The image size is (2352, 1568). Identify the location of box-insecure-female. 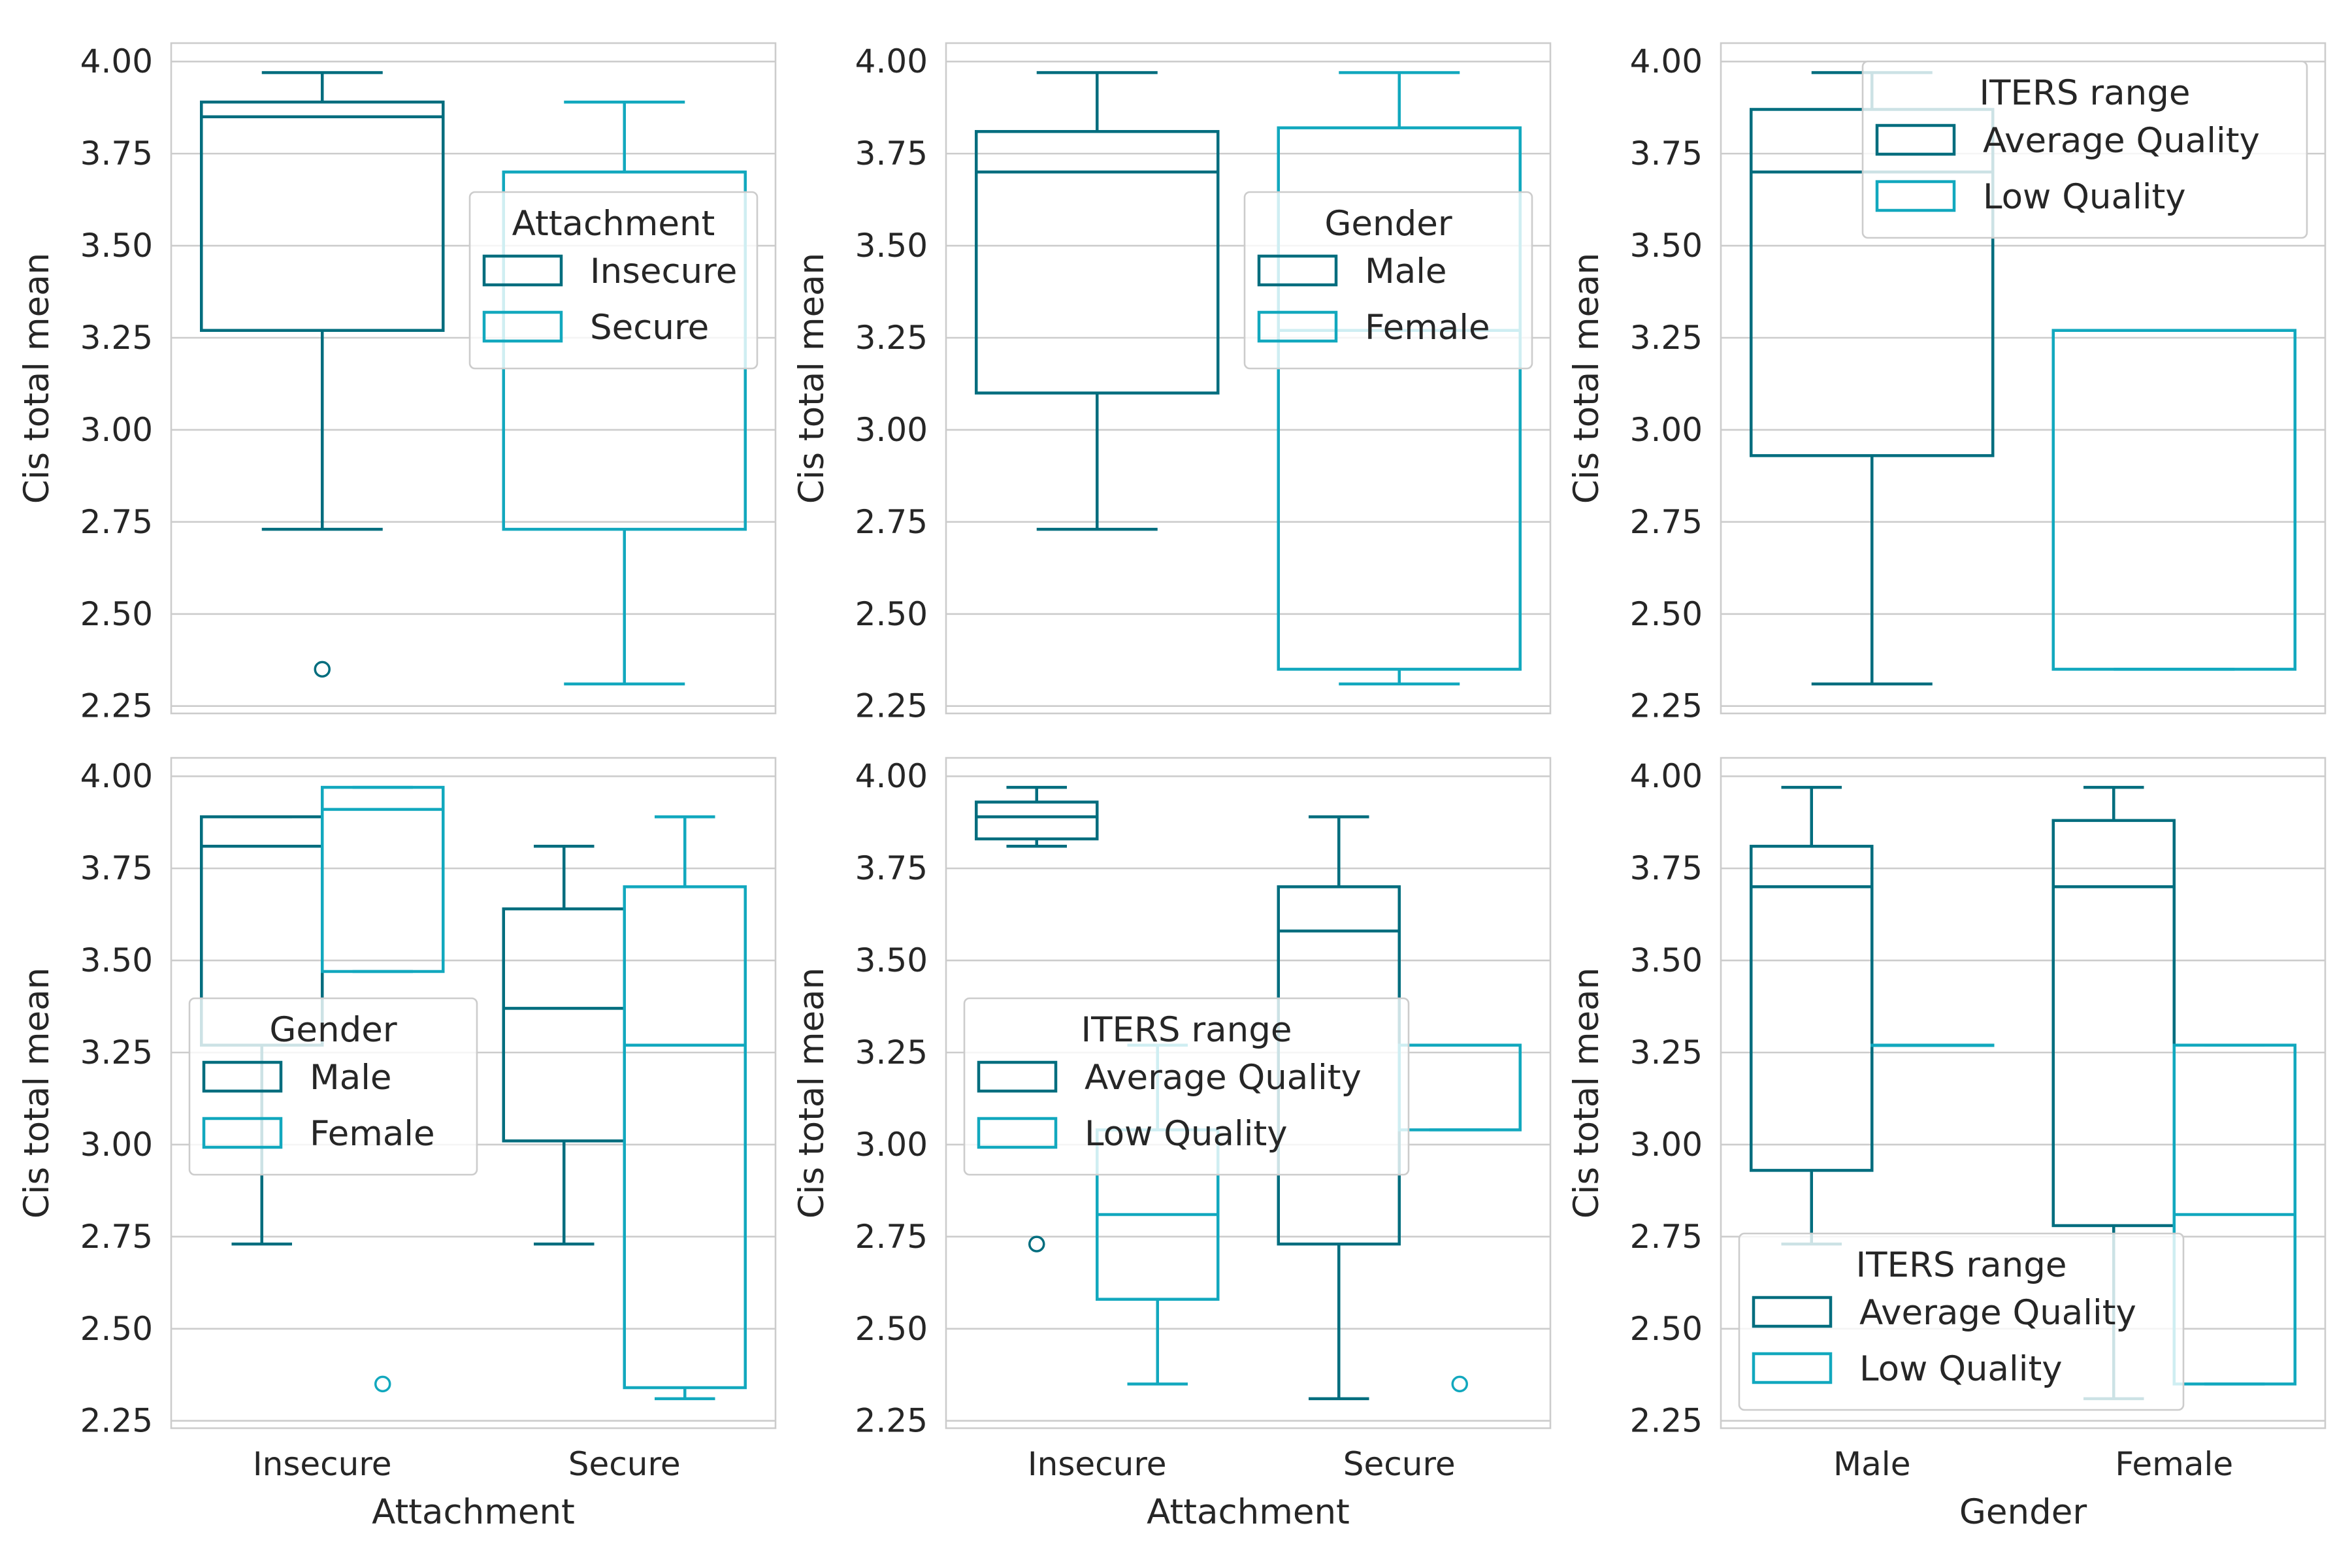
(383, 1089).